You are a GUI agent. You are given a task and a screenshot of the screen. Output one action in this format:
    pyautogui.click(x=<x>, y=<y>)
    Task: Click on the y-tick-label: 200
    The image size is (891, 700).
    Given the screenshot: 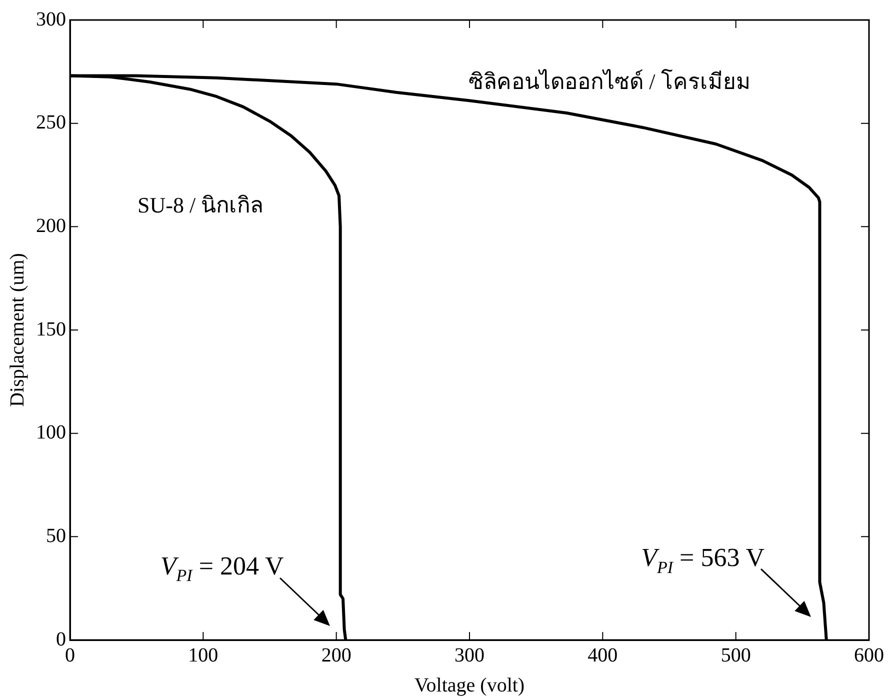 What is the action you would take?
    pyautogui.click(x=51, y=225)
    